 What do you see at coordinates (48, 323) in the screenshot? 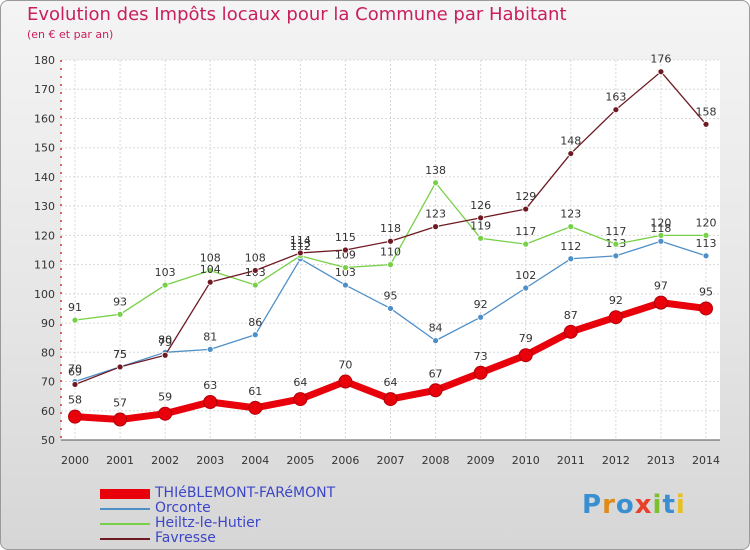
I see `y-tick-label: 90` at bounding box center [48, 323].